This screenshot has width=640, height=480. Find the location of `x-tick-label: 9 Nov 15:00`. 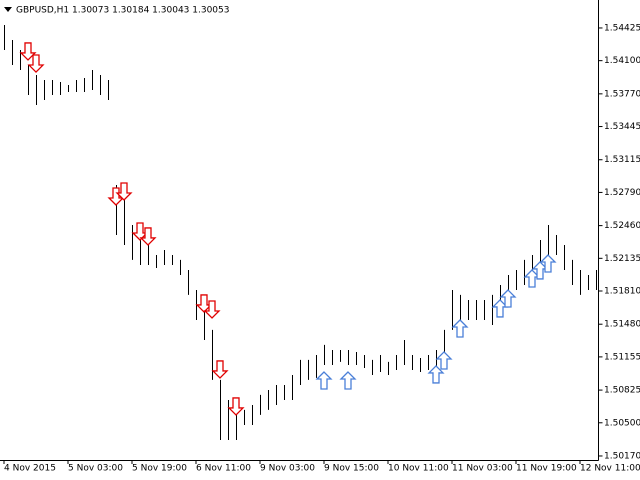

x-tick-label: 9 Nov 15:00 is located at coordinates (351, 469).